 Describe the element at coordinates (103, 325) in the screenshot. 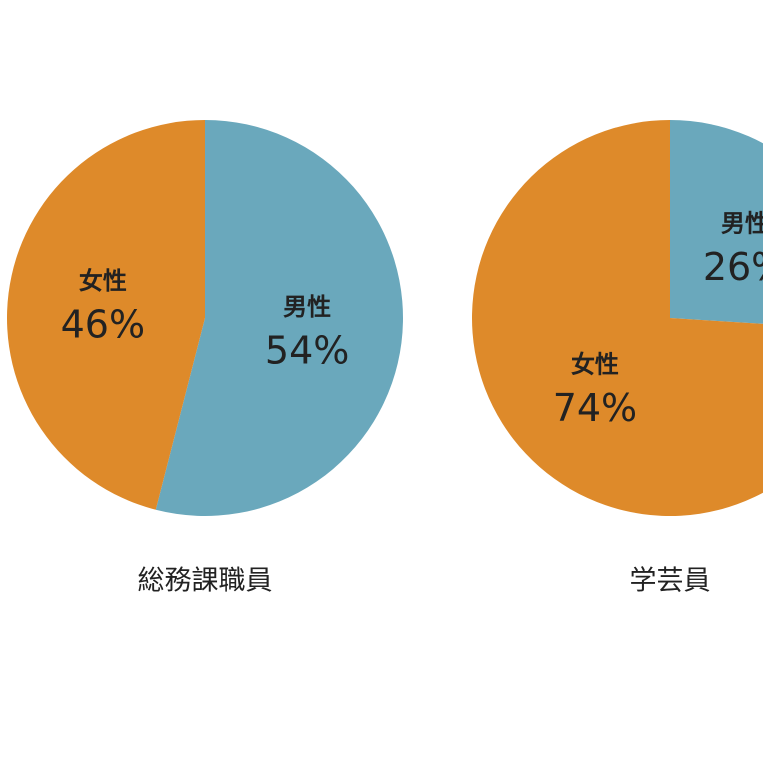

I see `slice-value-label: 46%` at that location.